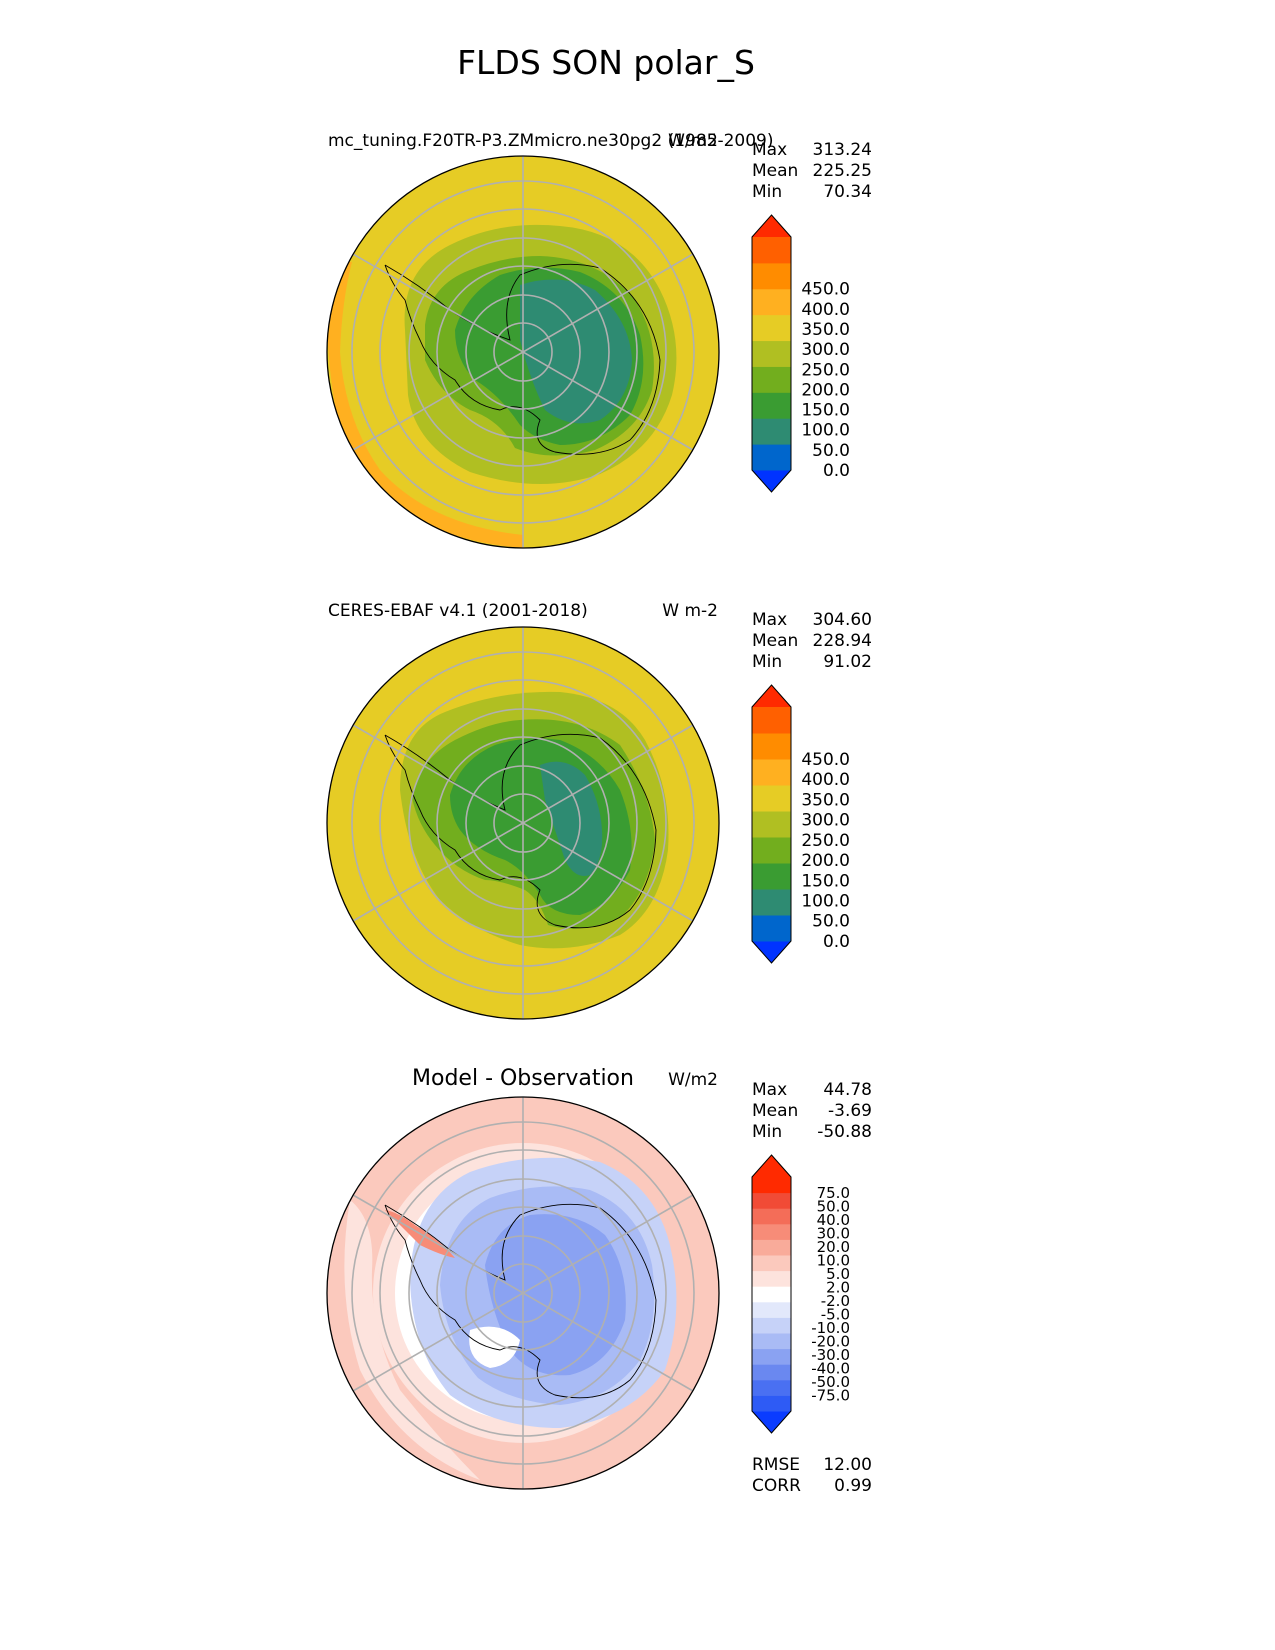 The image size is (1275, 1650). Describe the element at coordinates (838, 1287) in the screenshot. I see `colorbar-tick-label: 2.0` at that location.